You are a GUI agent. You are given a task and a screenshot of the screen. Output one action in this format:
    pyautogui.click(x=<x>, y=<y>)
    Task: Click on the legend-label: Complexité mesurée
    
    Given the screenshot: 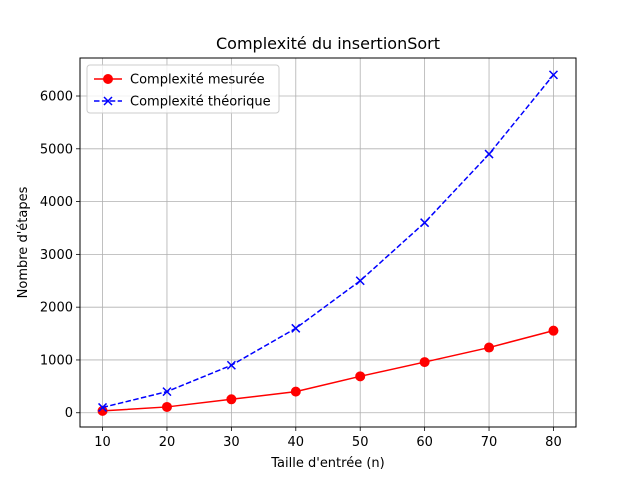 What is the action you would take?
    pyautogui.click(x=197, y=80)
    